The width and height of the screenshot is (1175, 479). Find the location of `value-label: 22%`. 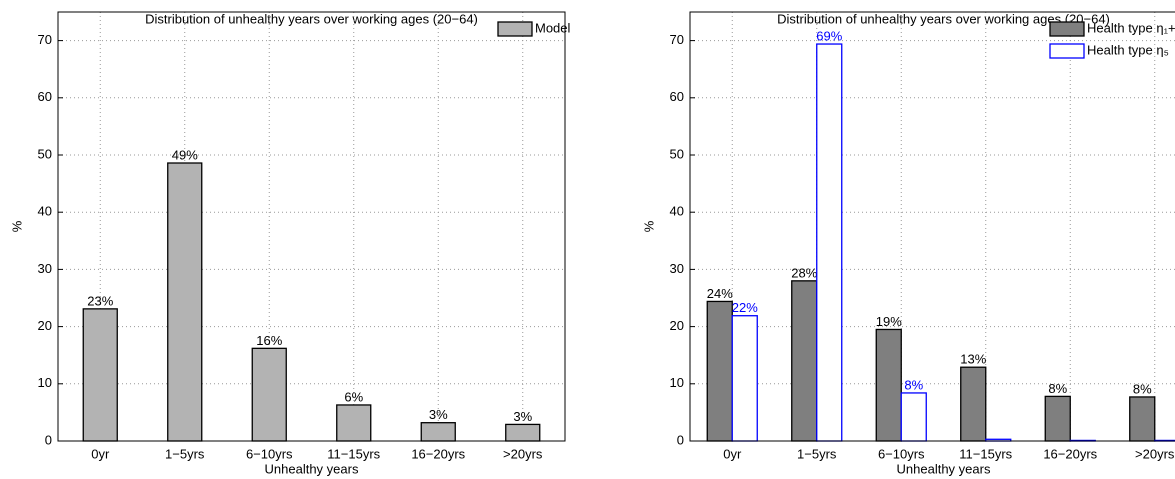

value-label: 22% is located at coordinates (745, 307).